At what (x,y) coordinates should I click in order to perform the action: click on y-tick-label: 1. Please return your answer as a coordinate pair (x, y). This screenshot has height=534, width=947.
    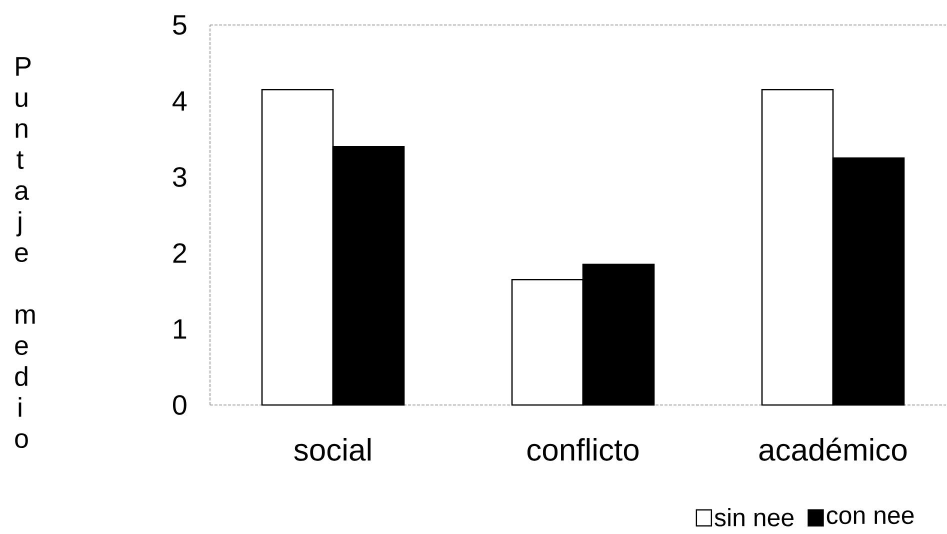
    Looking at the image, I should click on (180, 329).